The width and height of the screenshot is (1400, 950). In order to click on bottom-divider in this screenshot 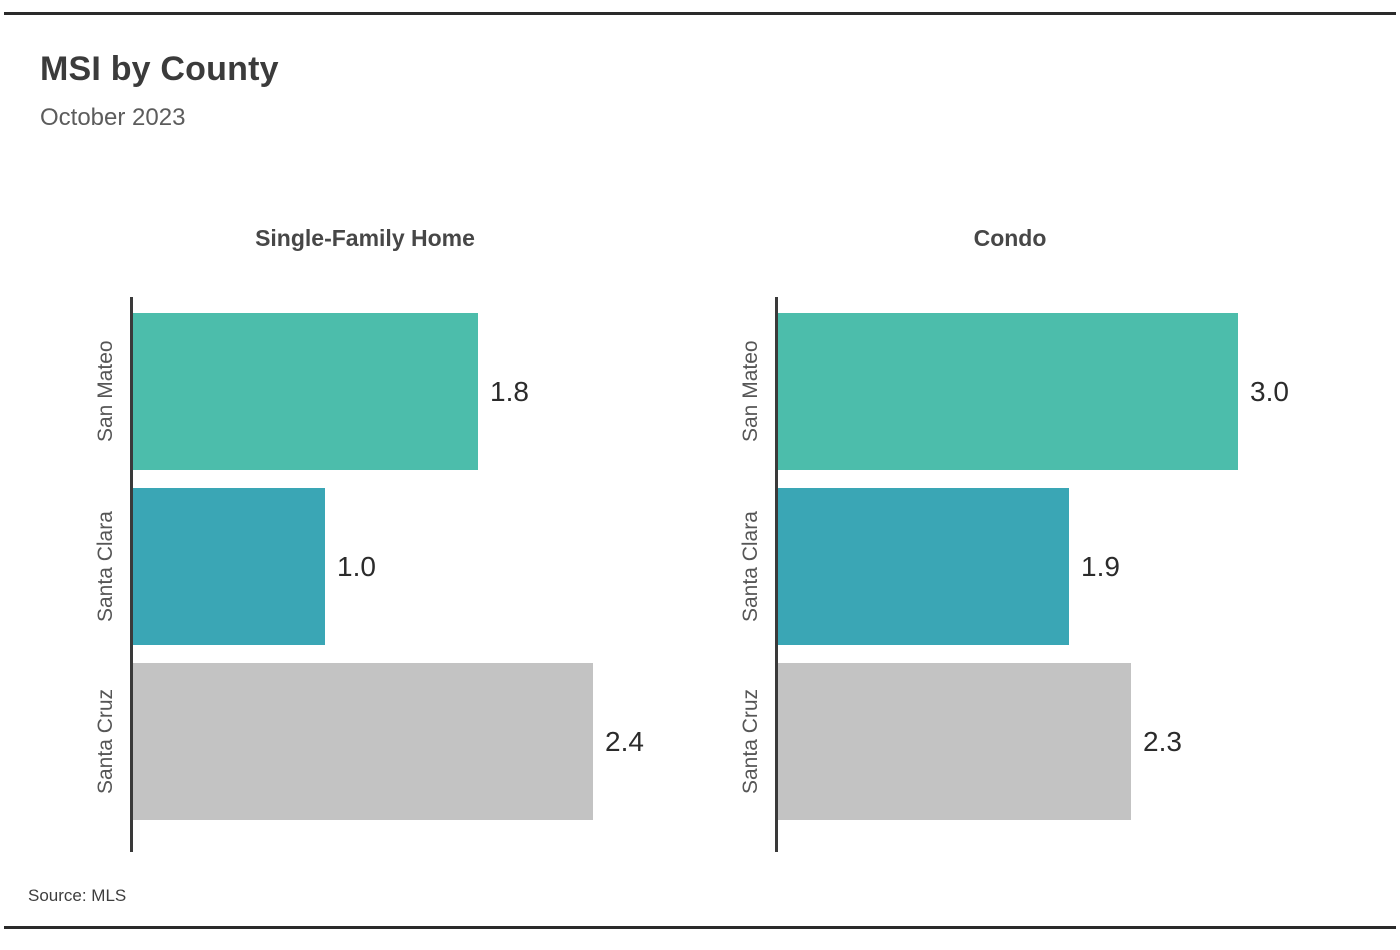, I will do `click(700, 927)`.